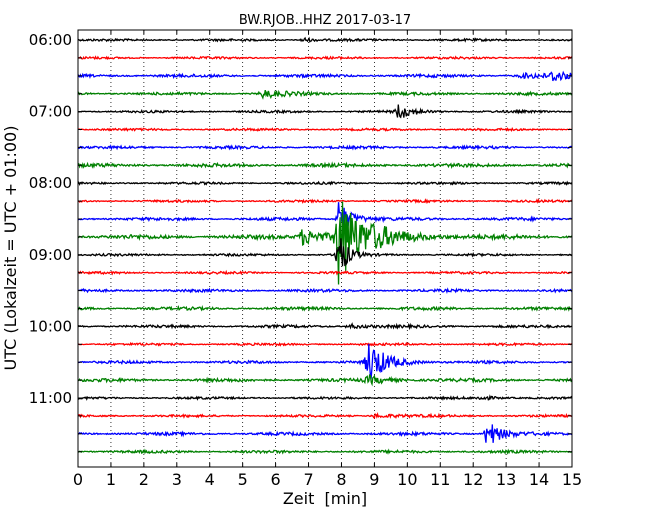 Image resolution: width=650 pixels, height=520 pixels. What do you see at coordinates (111, 479) in the screenshot?
I see `x-tick-label: 1` at bounding box center [111, 479].